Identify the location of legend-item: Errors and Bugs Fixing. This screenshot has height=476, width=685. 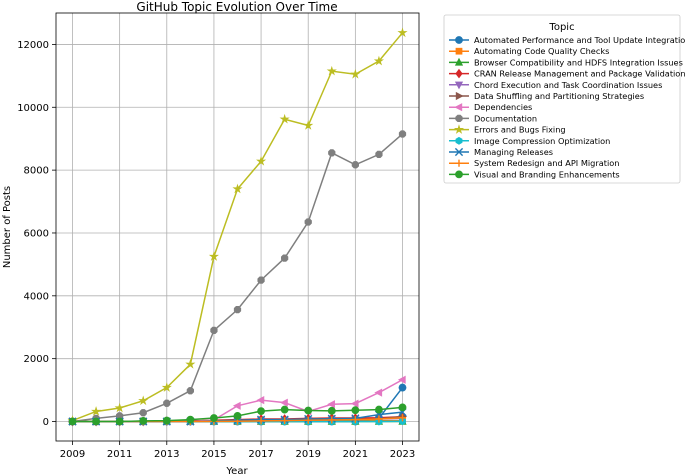
(507, 129).